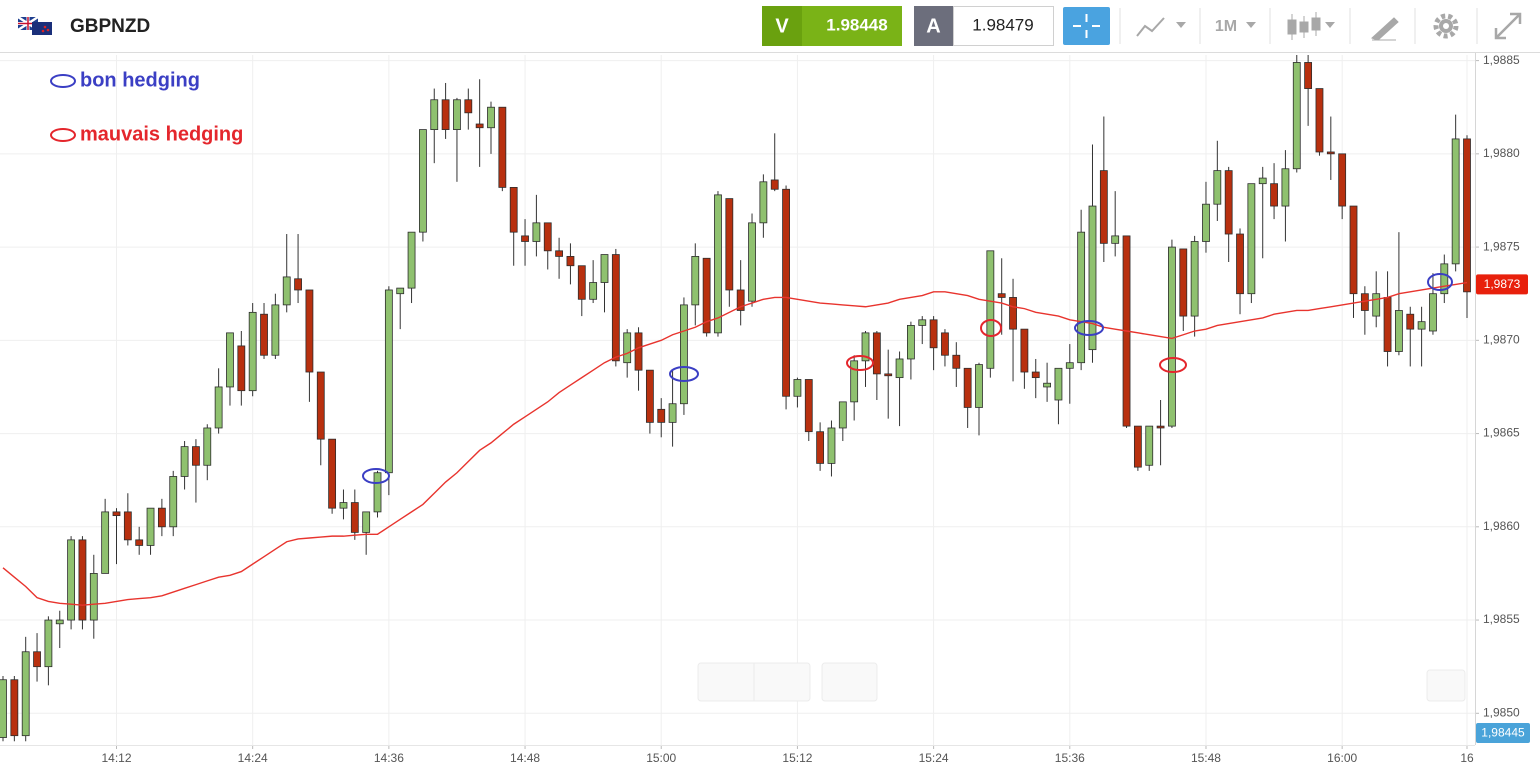  I want to click on settings-icon, so click(1446, 26).